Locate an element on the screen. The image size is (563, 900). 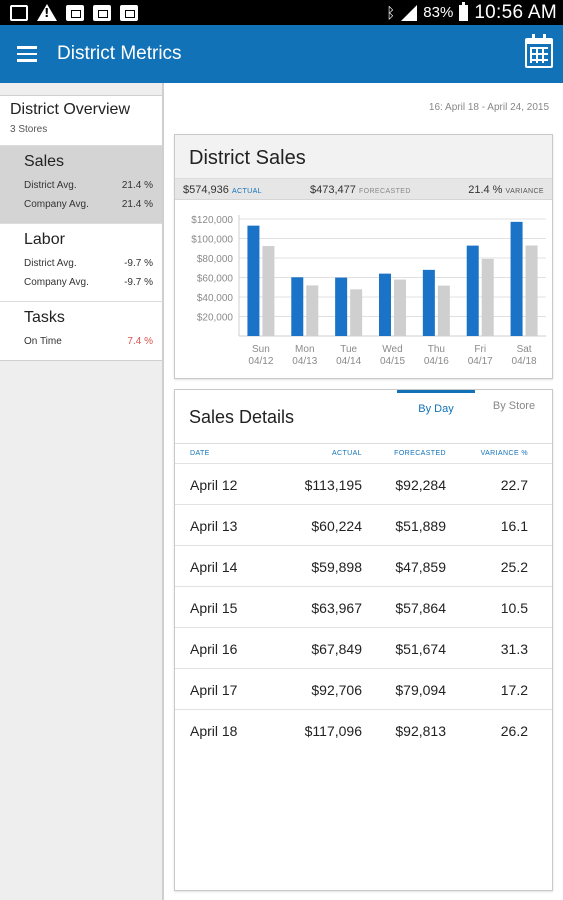
y-tick-label: $100,000 is located at coordinates (212, 240).